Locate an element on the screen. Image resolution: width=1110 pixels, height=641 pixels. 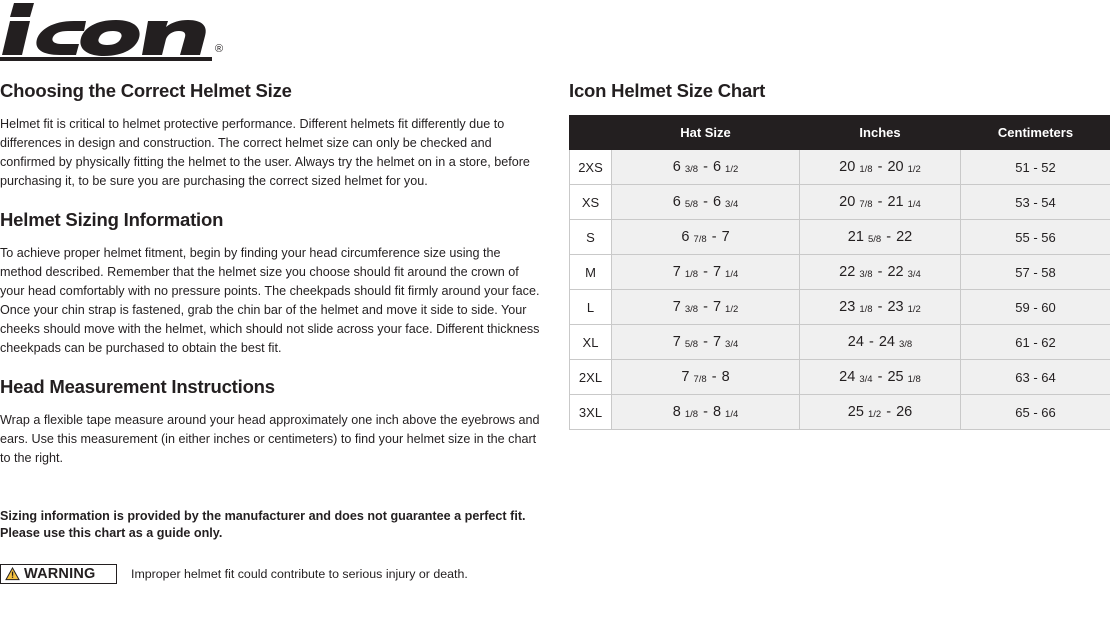
table-header-hat-size: Hat Size is located at coordinates (705, 132).